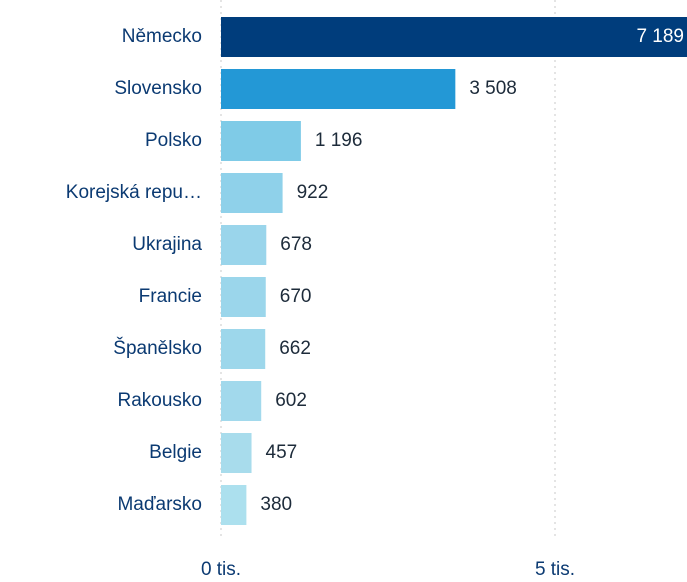 The height and width of the screenshot is (582, 687). Describe the element at coordinates (170, 296) in the screenshot. I see `category-label: Francie` at that location.